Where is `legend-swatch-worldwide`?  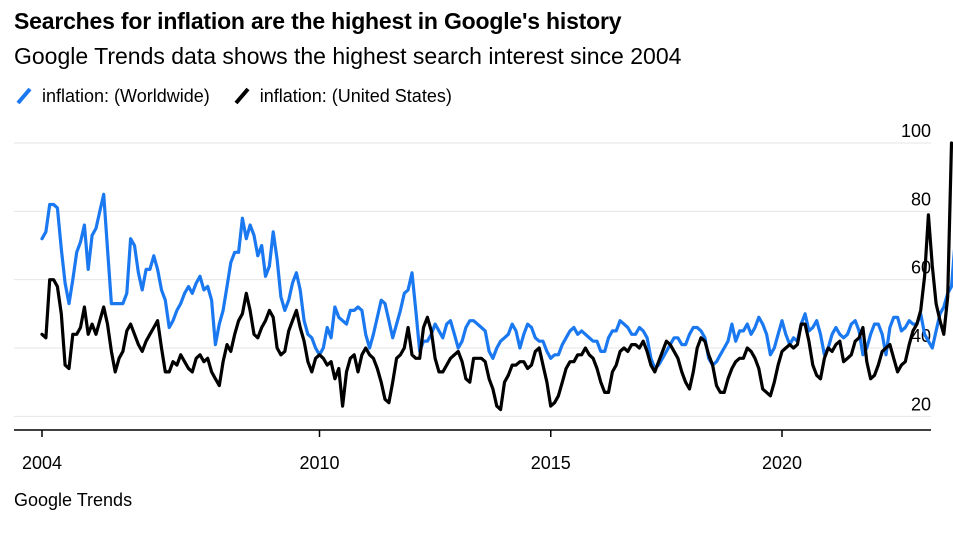 legend-swatch-worldwide is located at coordinates (24, 96).